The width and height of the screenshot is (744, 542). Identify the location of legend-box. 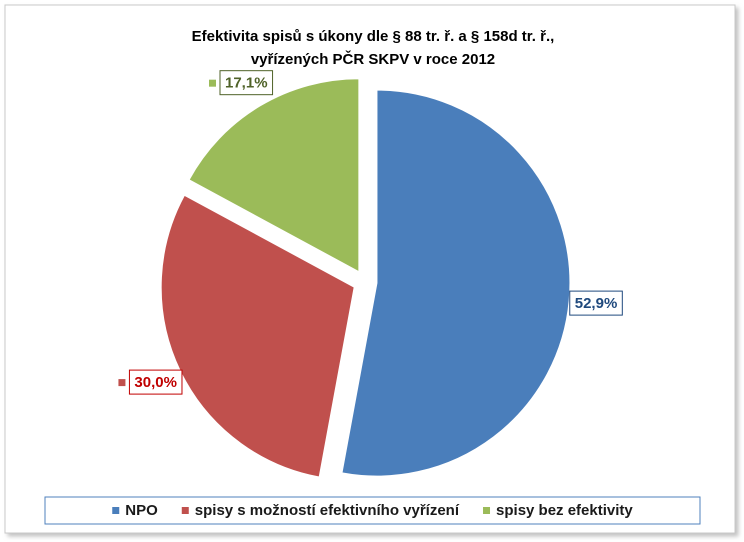
(372, 510).